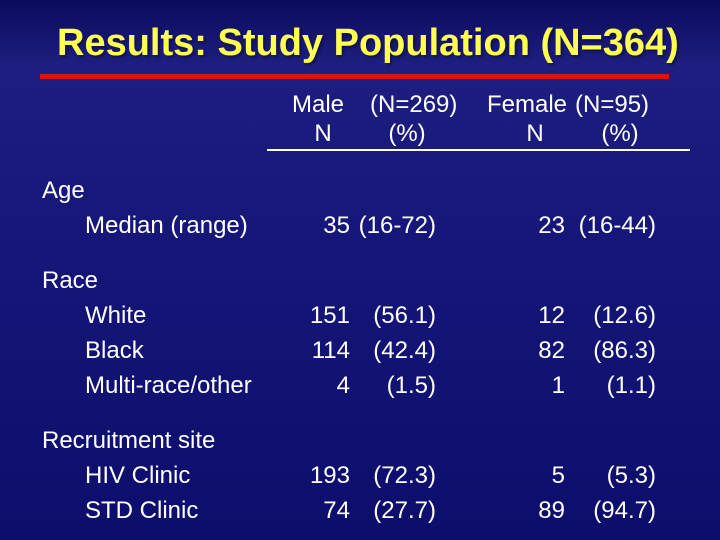  What do you see at coordinates (631, 475) in the screenshot?
I see `female-pct-cell: (5.3)` at bounding box center [631, 475].